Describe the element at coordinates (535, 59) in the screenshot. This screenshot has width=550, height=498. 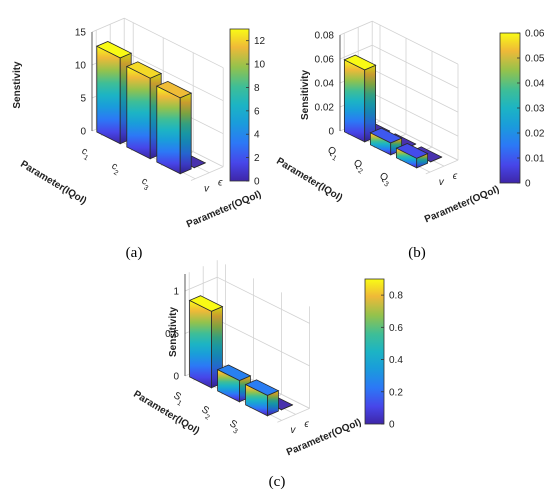
I see `colorbar-tick-label: 0.05` at that location.